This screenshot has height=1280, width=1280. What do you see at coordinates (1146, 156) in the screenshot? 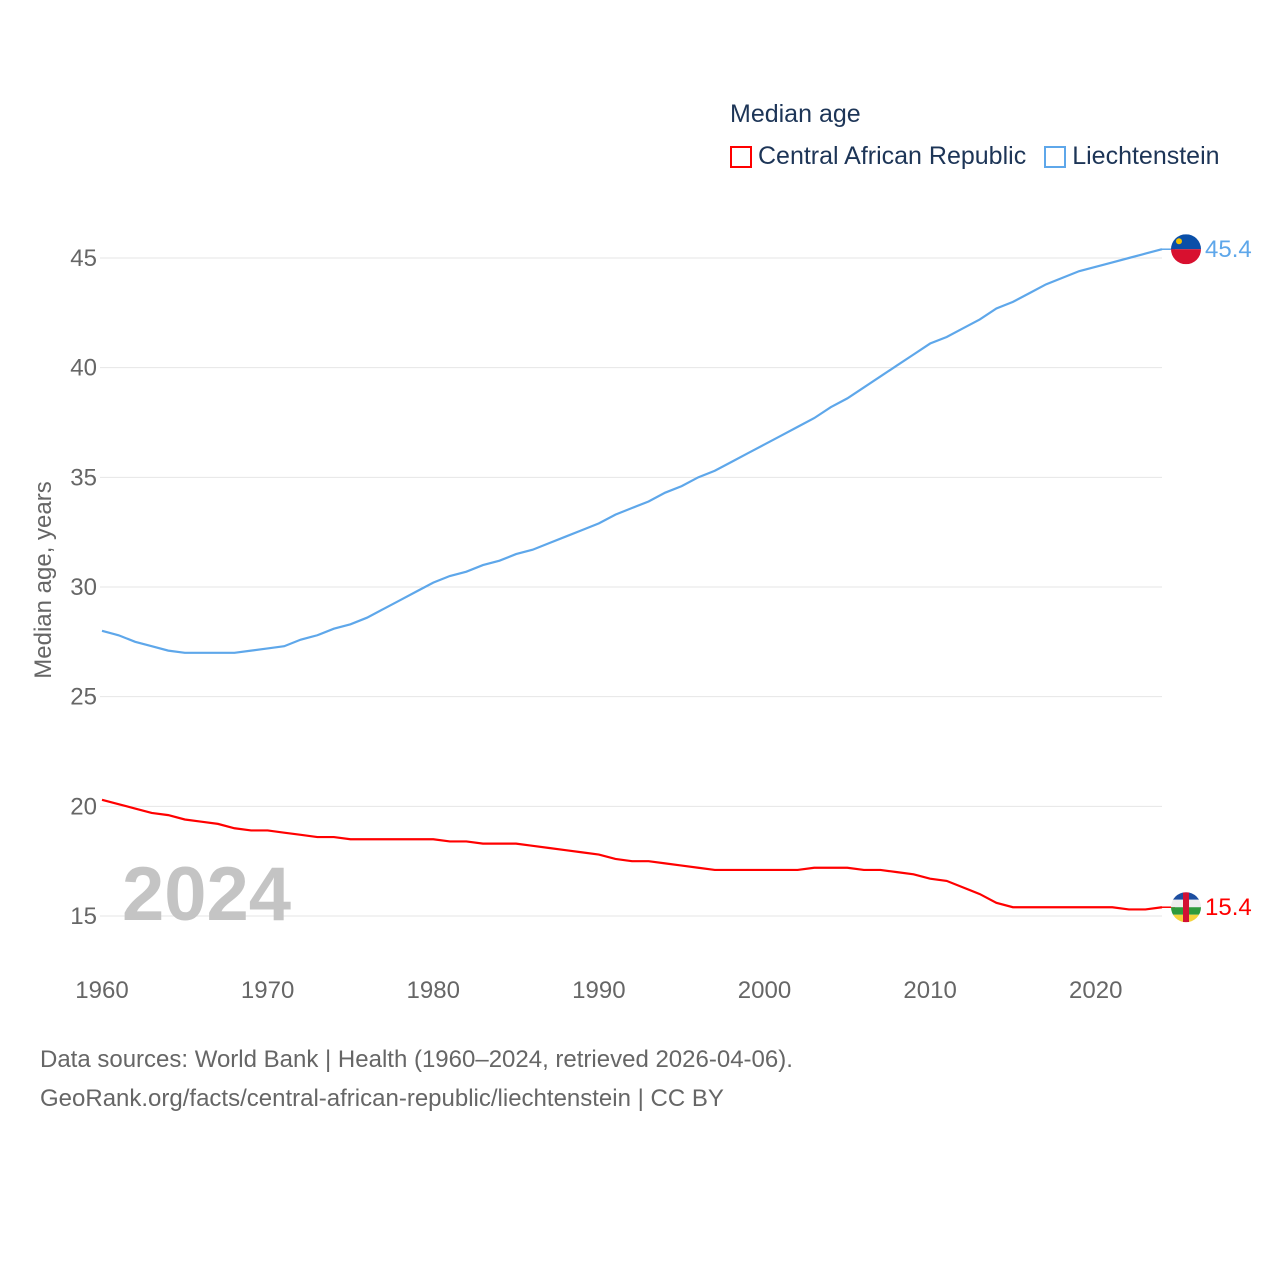
I see `legend-label: Liechtenstein` at bounding box center [1146, 156].